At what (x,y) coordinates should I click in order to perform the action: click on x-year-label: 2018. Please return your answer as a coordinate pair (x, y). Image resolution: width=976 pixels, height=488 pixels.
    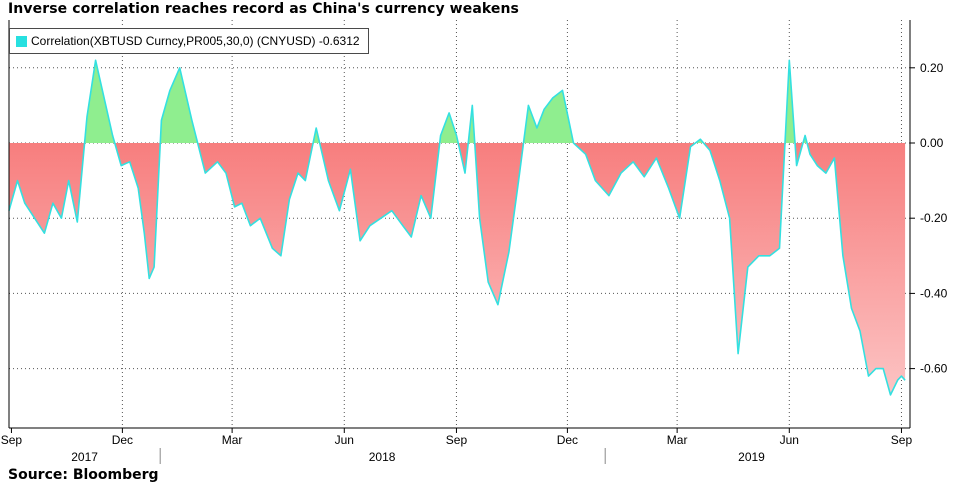
    Looking at the image, I should click on (382, 457).